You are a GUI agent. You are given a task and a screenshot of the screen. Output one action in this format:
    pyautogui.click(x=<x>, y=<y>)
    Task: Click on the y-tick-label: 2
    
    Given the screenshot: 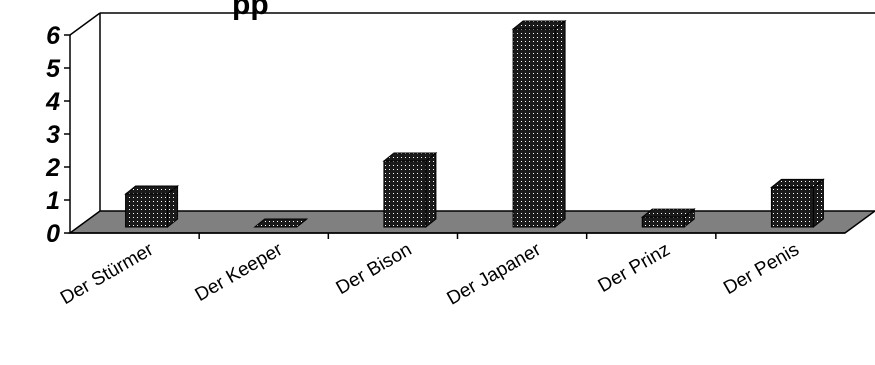 What is the action you would take?
    pyautogui.click(x=52, y=168)
    